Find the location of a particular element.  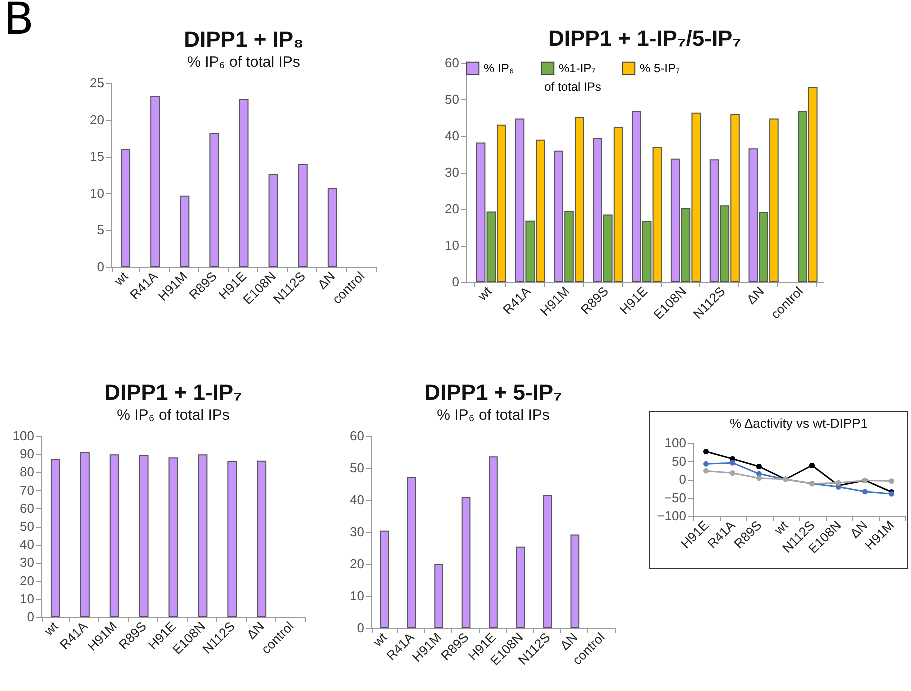

y-tick-label: 5 is located at coordinates (100, 230).